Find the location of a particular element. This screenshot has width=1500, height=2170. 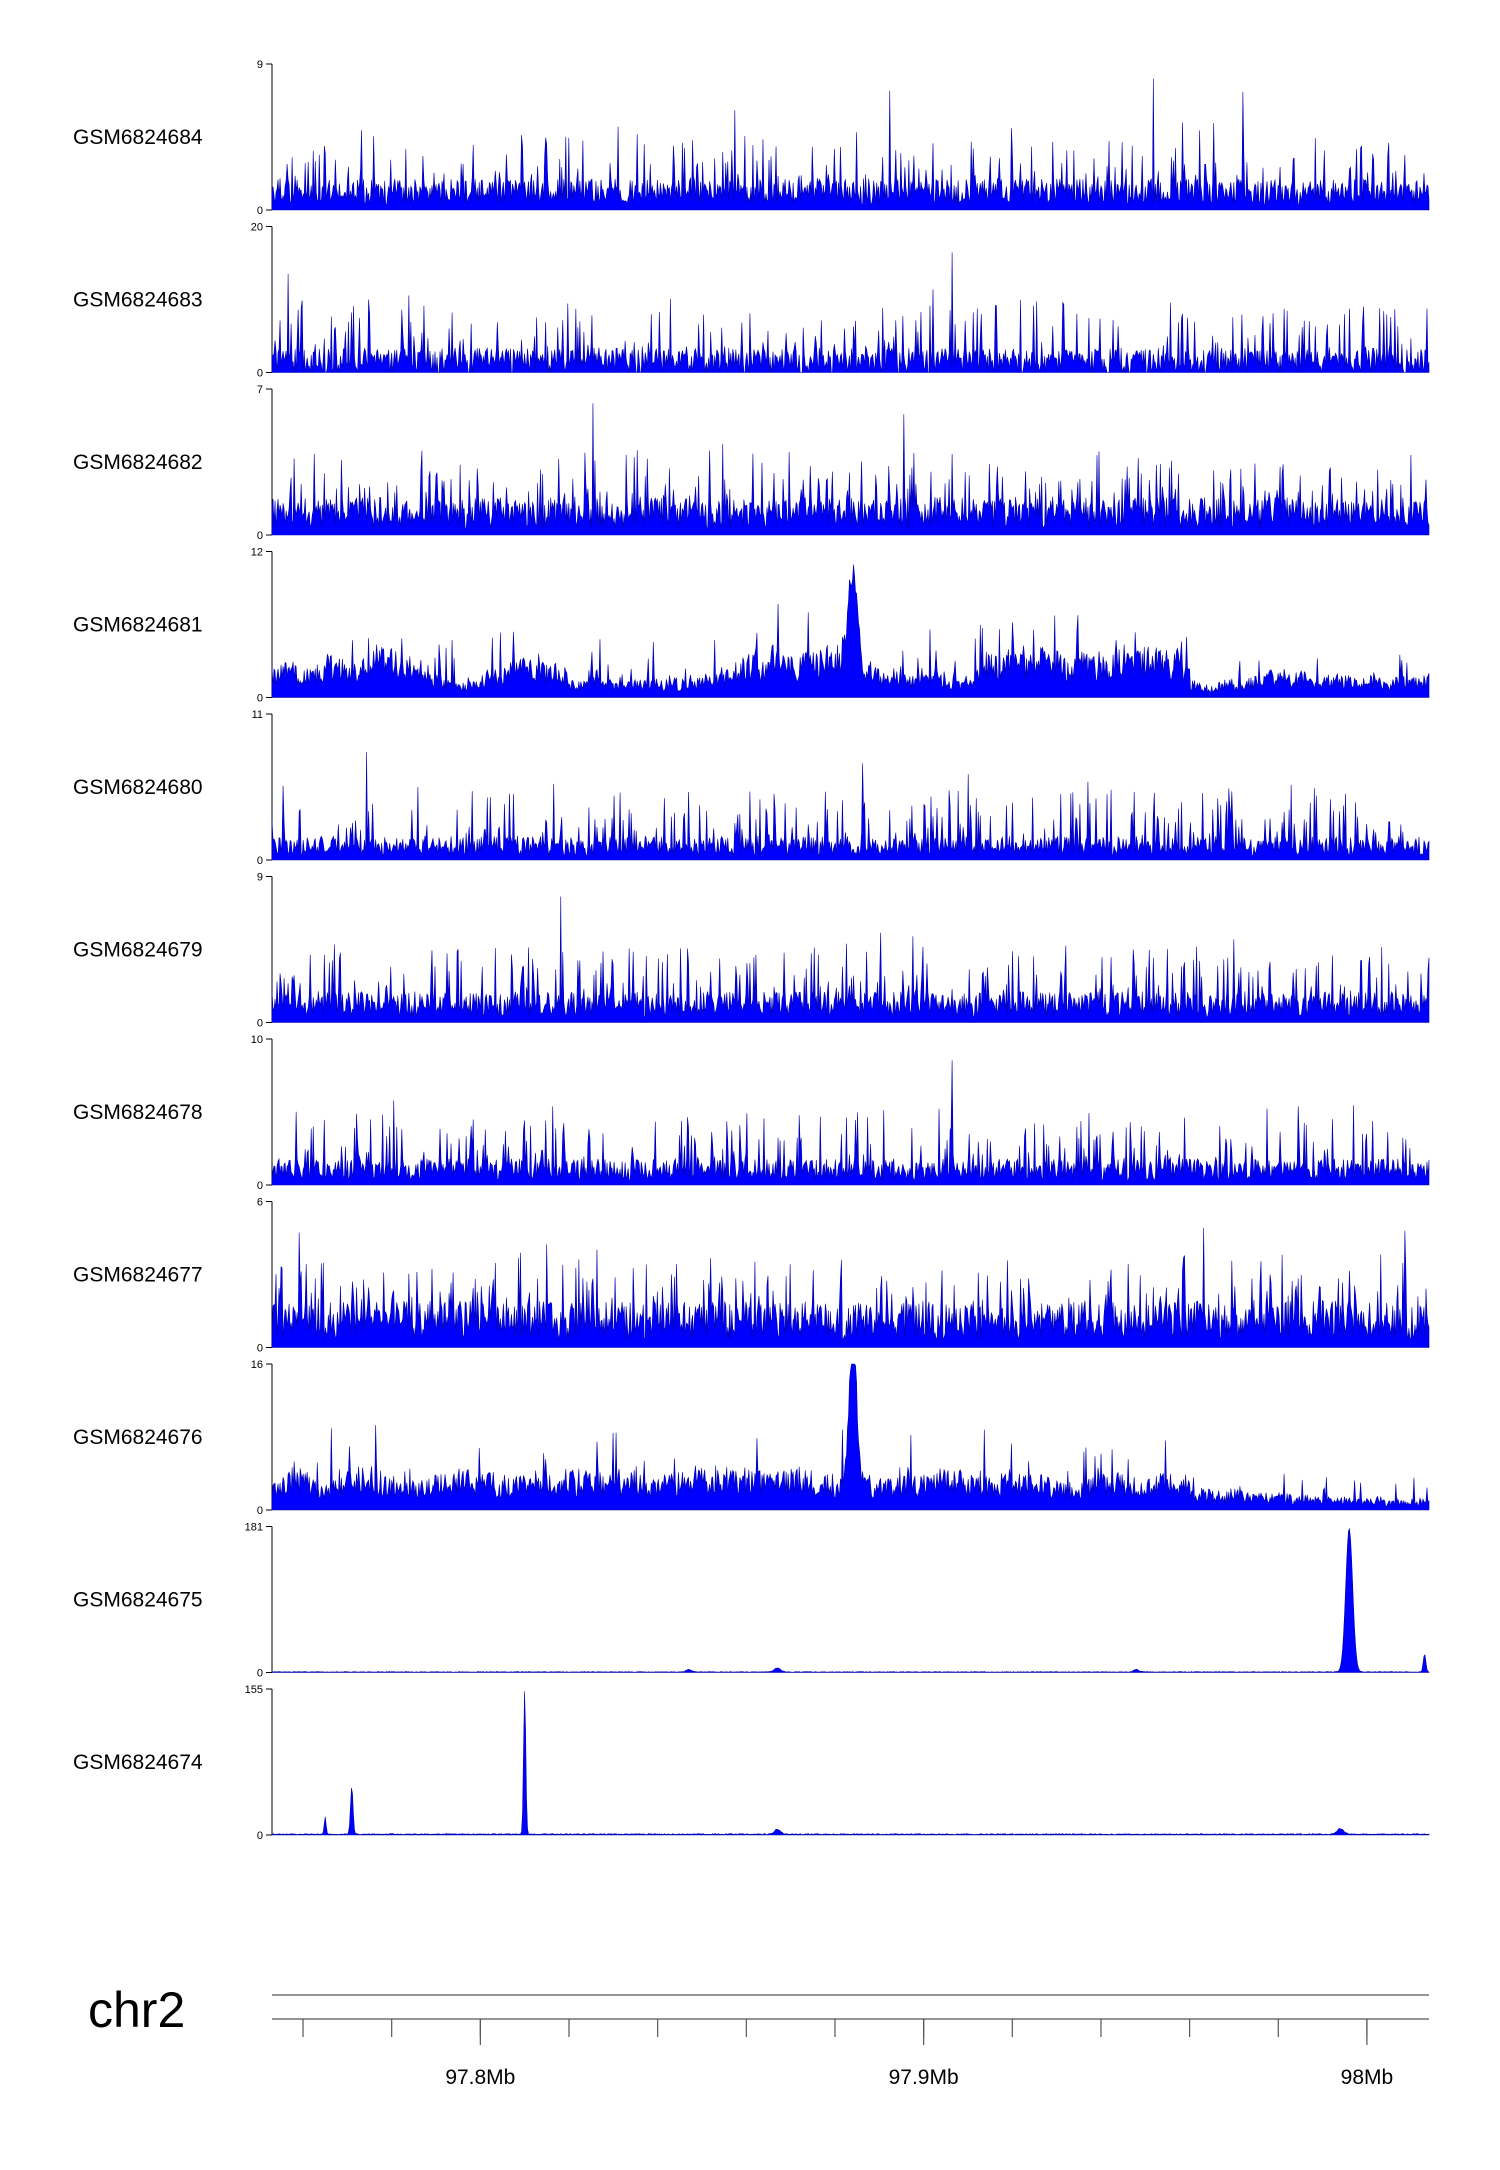

track-label: GSM6824675 is located at coordinates (138, 1600).